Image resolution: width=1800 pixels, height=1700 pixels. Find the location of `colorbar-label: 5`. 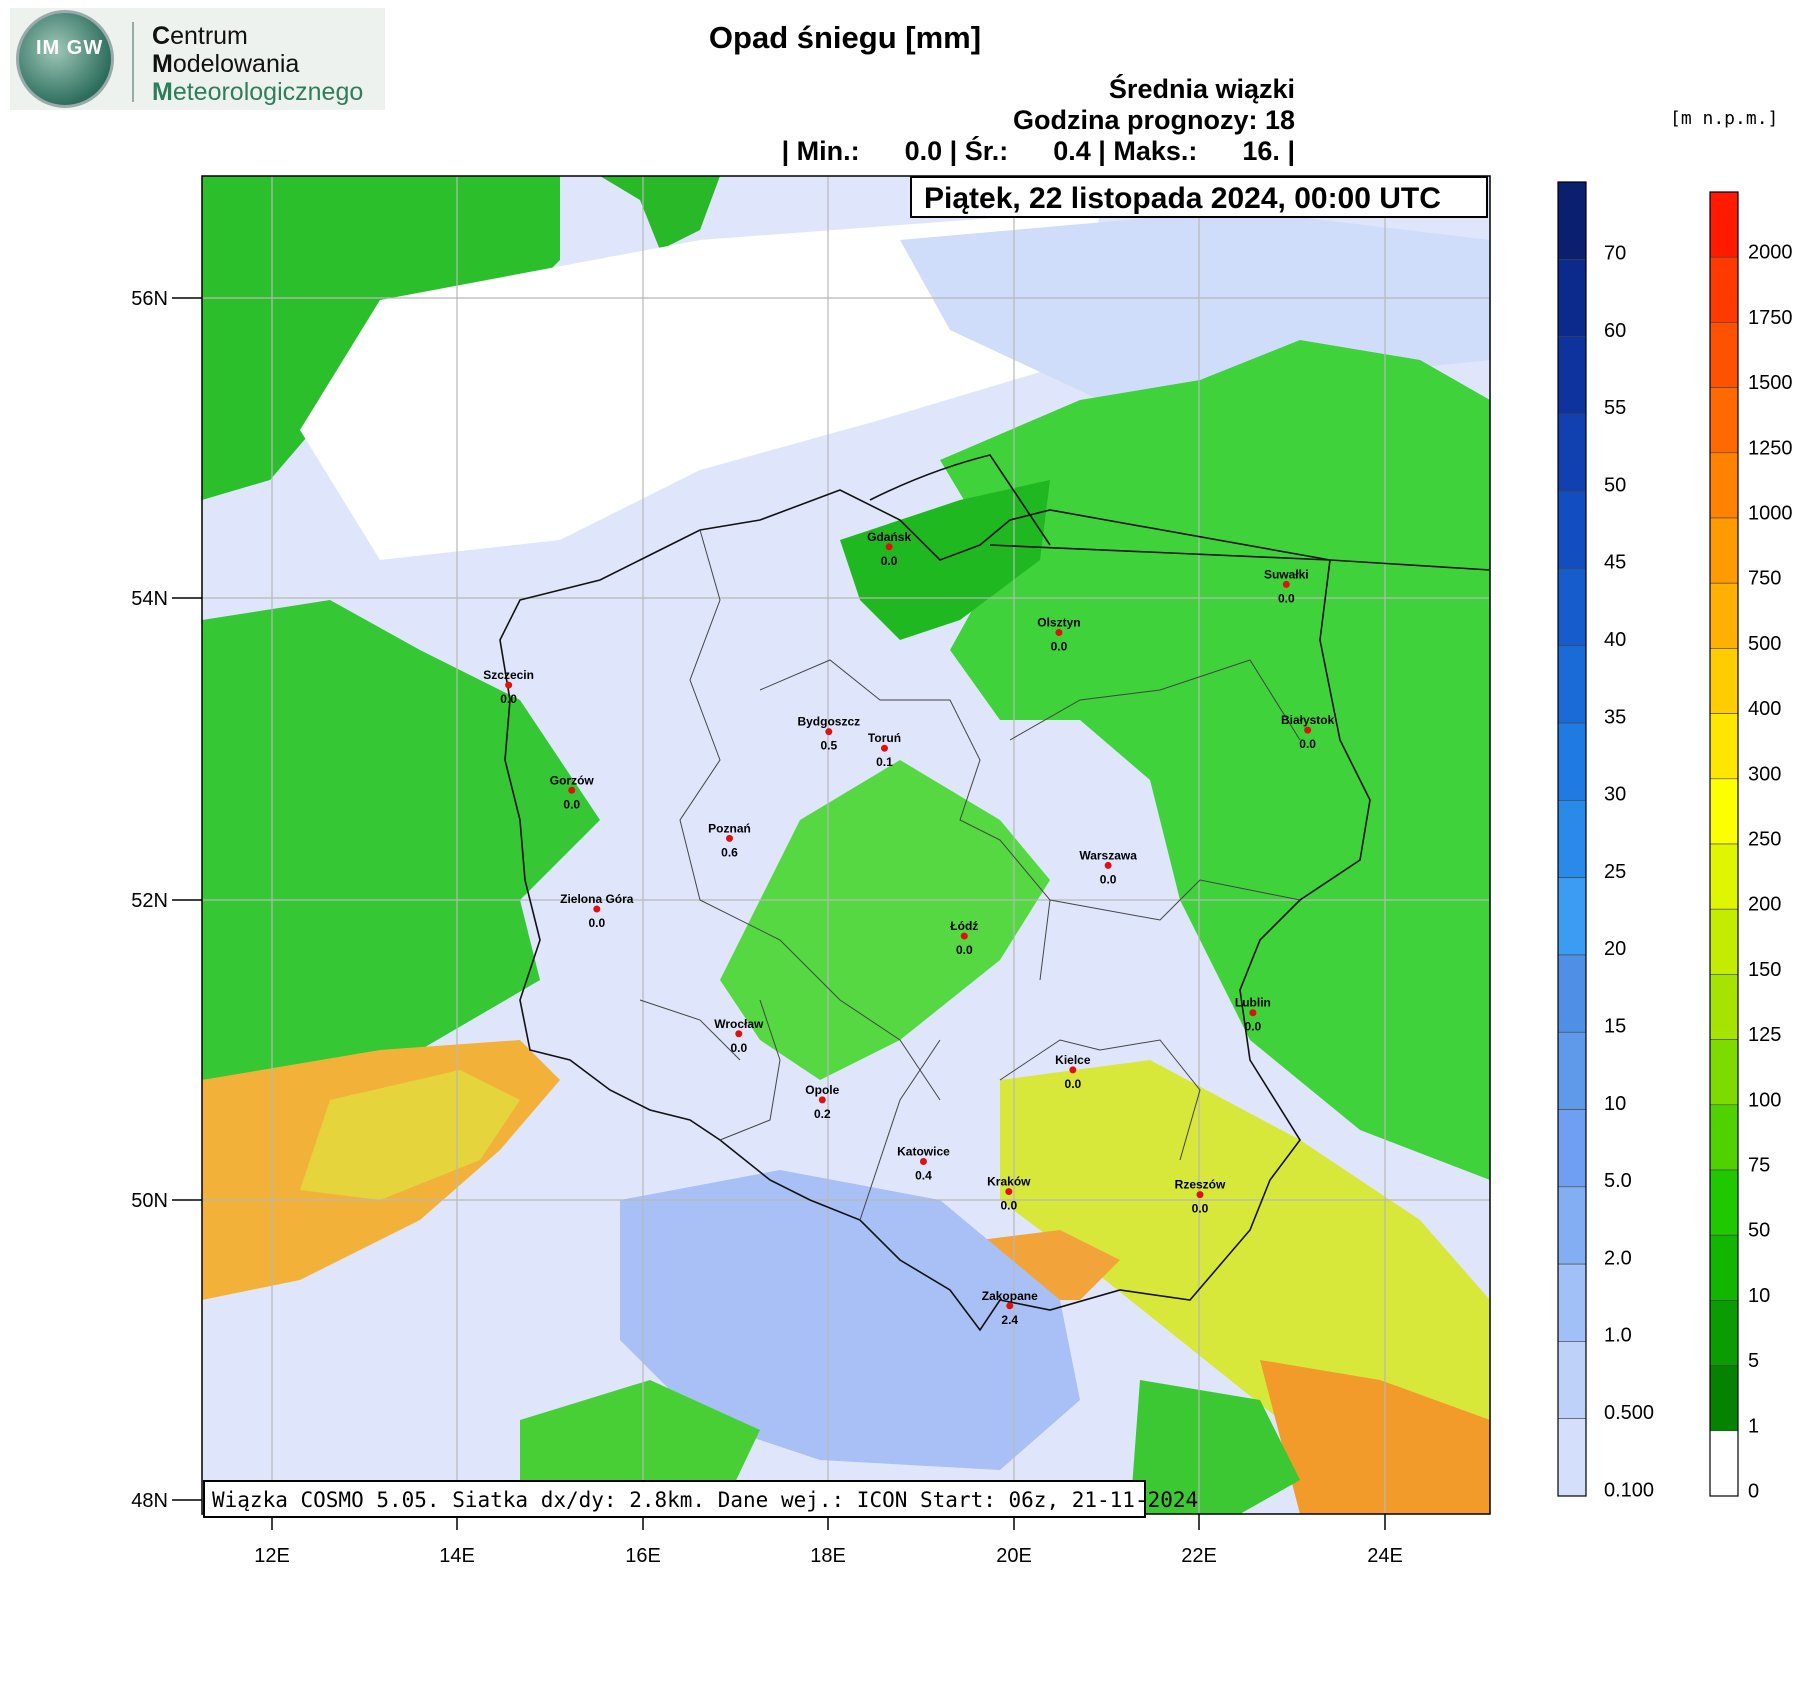

colorbar-label: 5 is located at coordinates (1753, 1361).